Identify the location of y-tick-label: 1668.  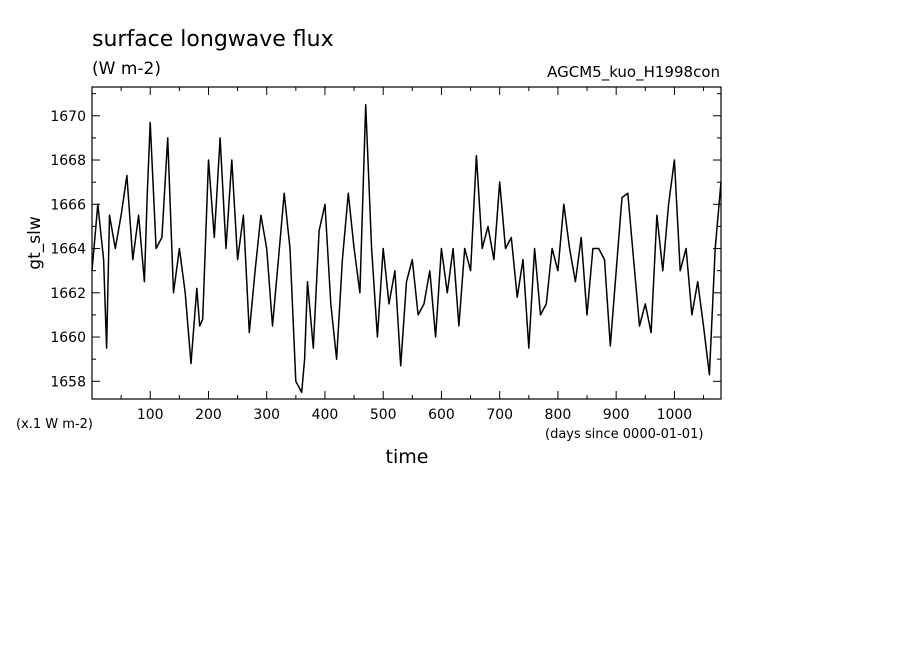
(68, 161).